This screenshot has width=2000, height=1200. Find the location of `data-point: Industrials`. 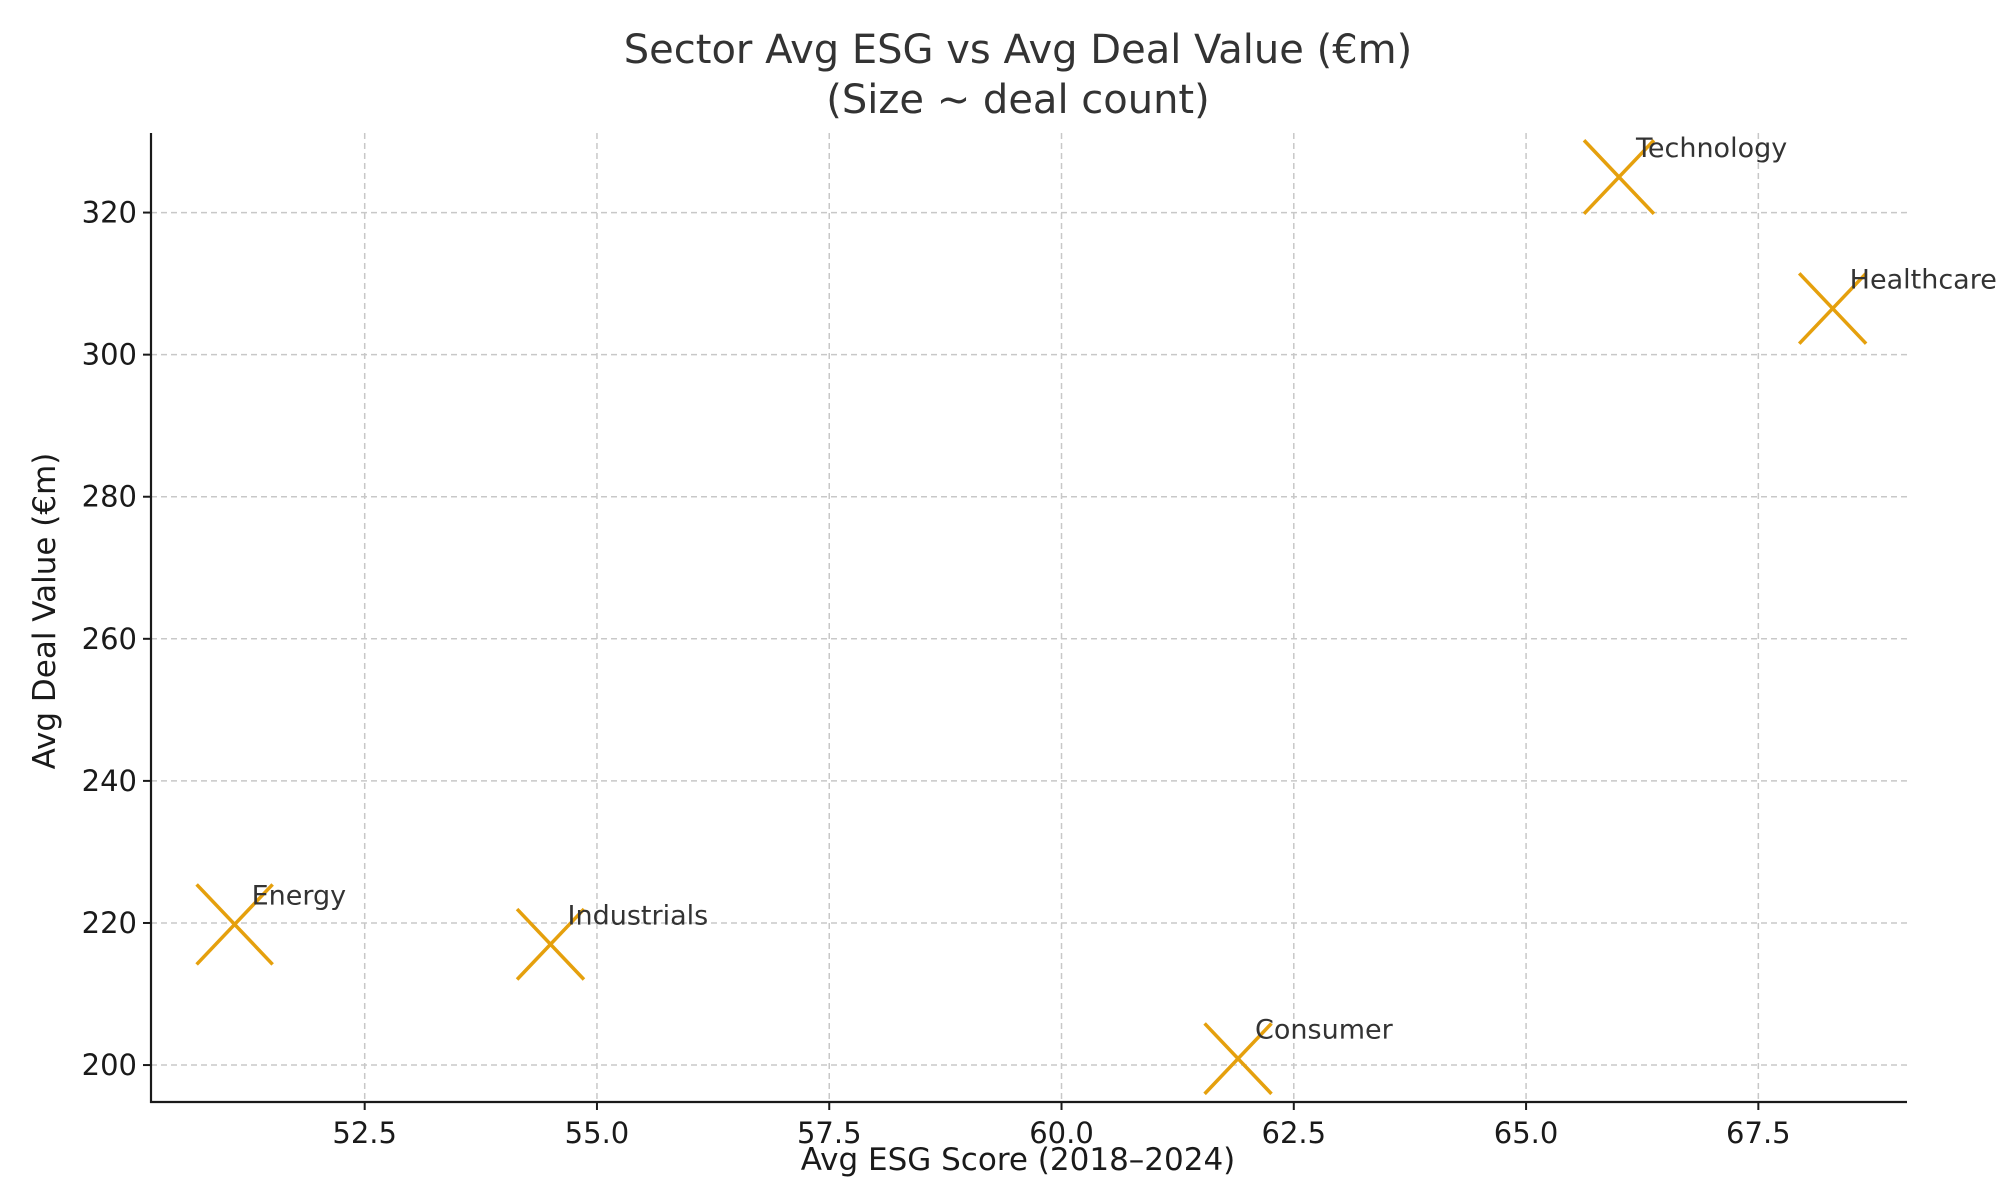

data-point: Industrials is located at coordinates (612, 940).